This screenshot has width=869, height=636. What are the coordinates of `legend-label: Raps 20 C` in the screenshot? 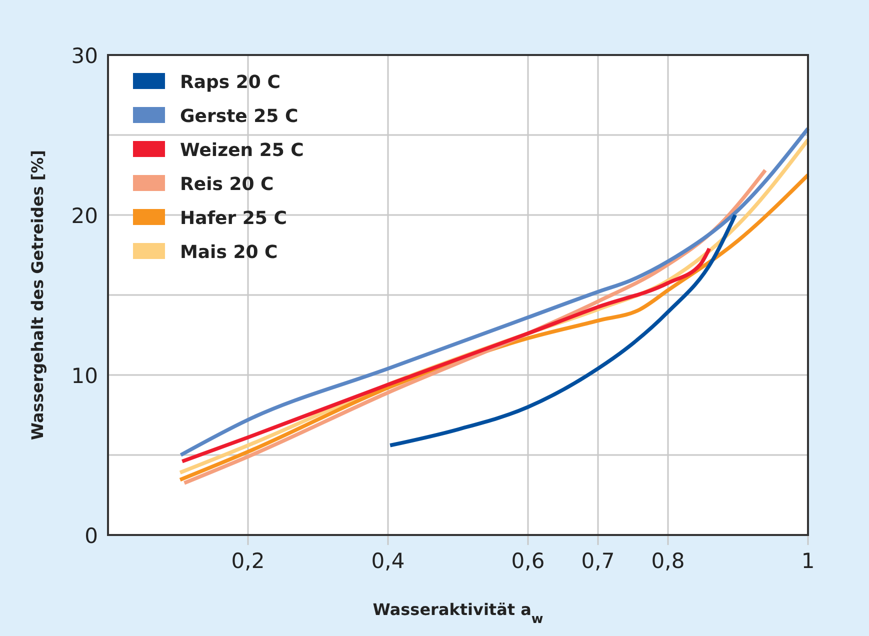 It's located at (230, 82).